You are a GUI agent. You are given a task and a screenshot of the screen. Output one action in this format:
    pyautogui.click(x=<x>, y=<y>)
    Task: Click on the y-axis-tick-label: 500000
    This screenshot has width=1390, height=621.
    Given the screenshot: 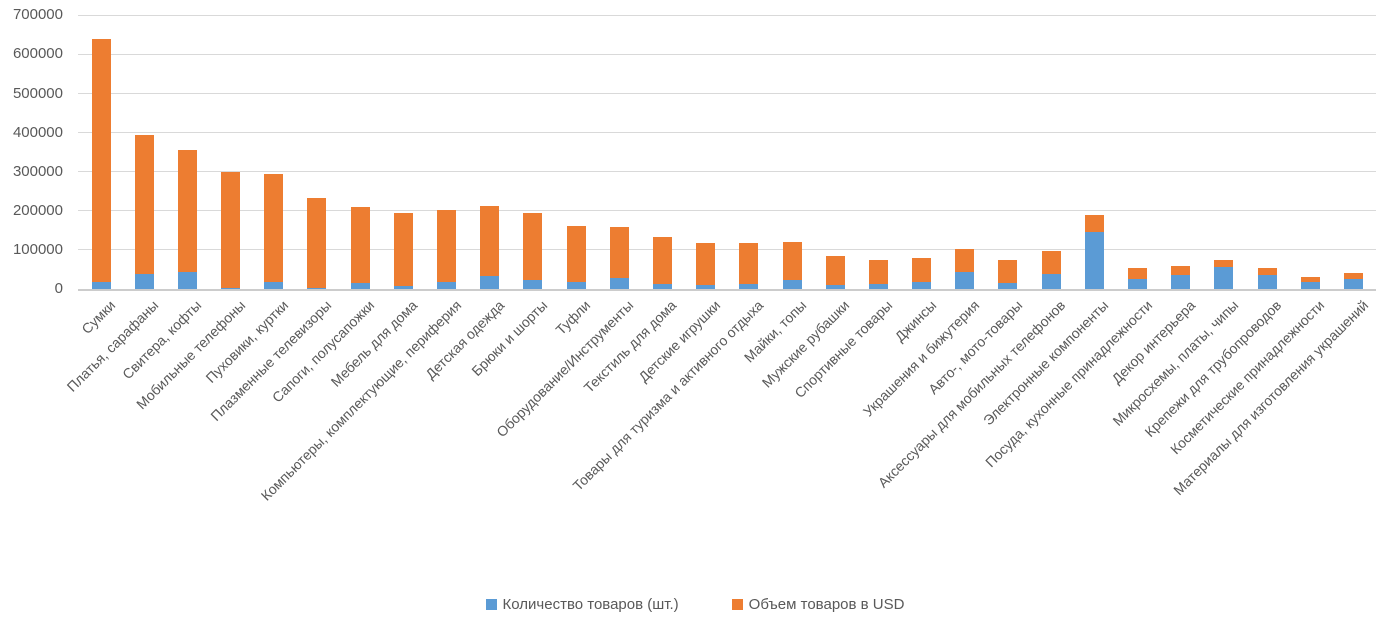 What is the action you would take?
    pyautogui.click(x=37, y=93)
    